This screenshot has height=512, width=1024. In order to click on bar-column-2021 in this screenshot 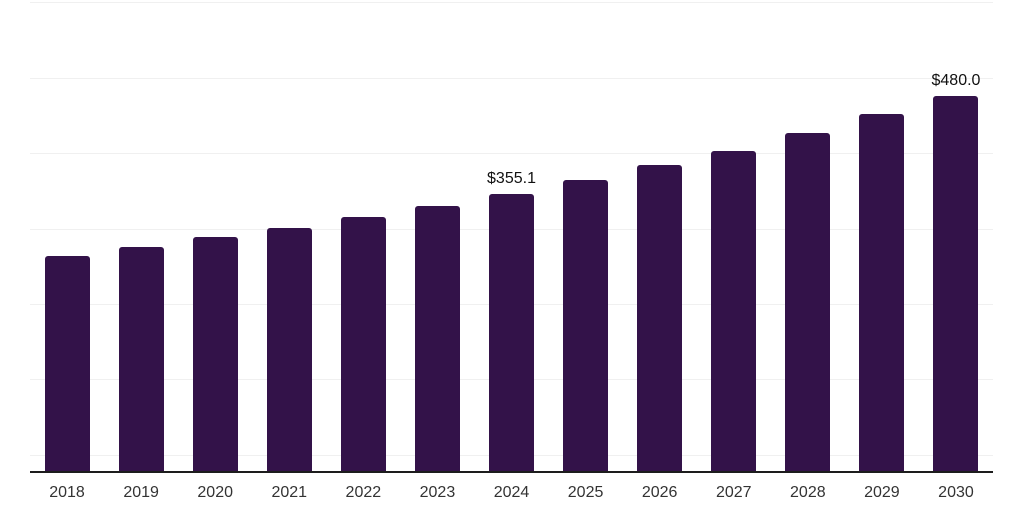, I will do `click(289, 236)`.